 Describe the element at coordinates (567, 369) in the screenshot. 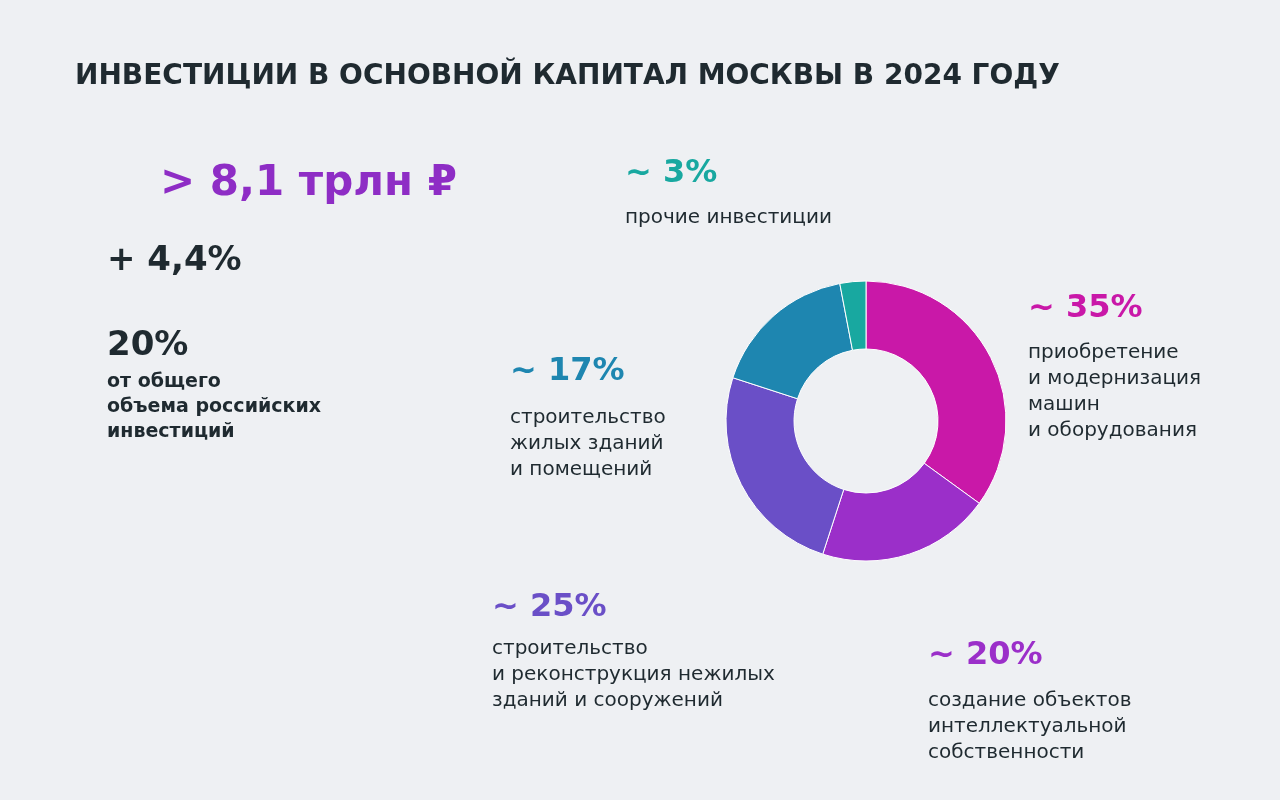

I see `data-label: ~ 17%` at that location.